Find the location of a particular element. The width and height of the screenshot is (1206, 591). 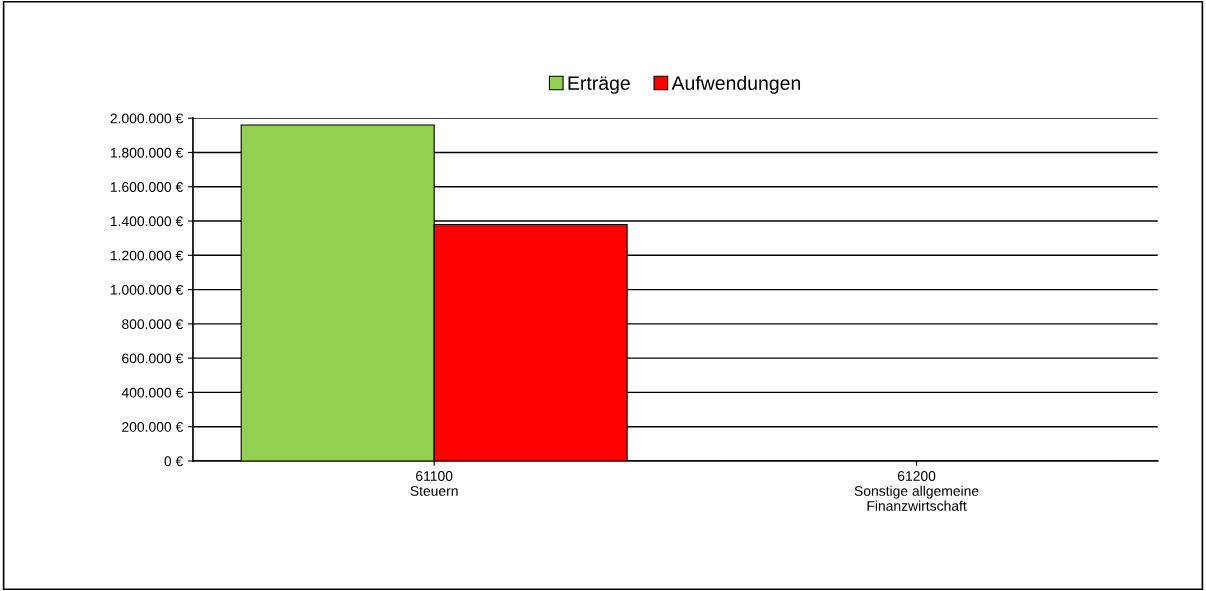

y-tick-label: 1.600.000 € is located at coordinates (147, 187).